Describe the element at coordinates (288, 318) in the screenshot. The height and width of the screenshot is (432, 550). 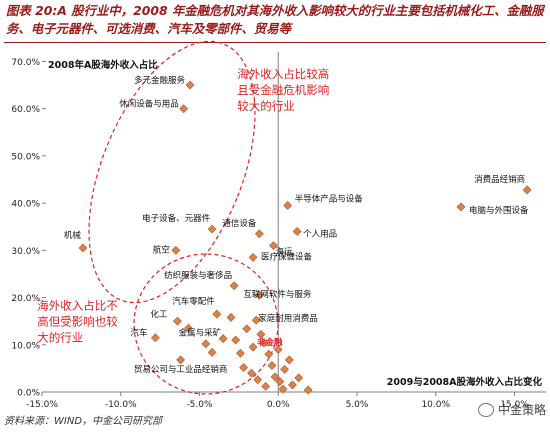
I see `point-label: 家庭耐用消费品` at that location.